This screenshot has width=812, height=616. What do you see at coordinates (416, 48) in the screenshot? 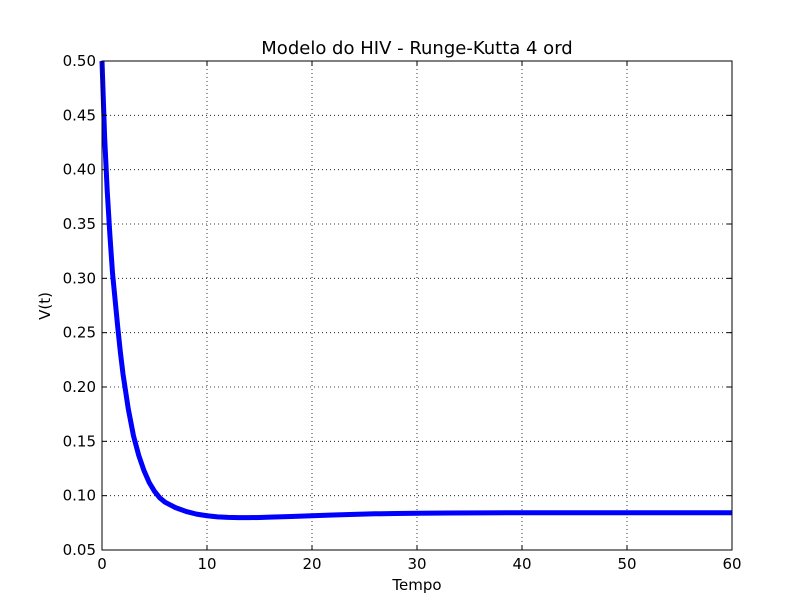
I see `chart-title: Modelo do HIV - Runge-Kutta 4 ord` at bounding box center [416, 48].